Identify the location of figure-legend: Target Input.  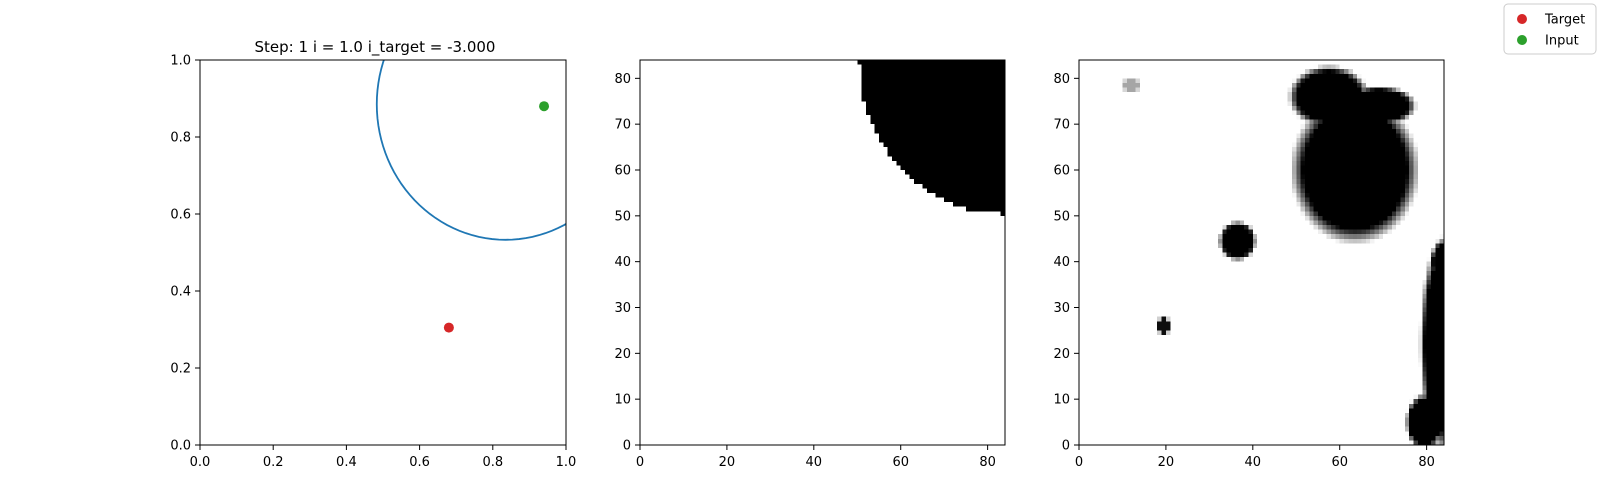
(1550, 29).